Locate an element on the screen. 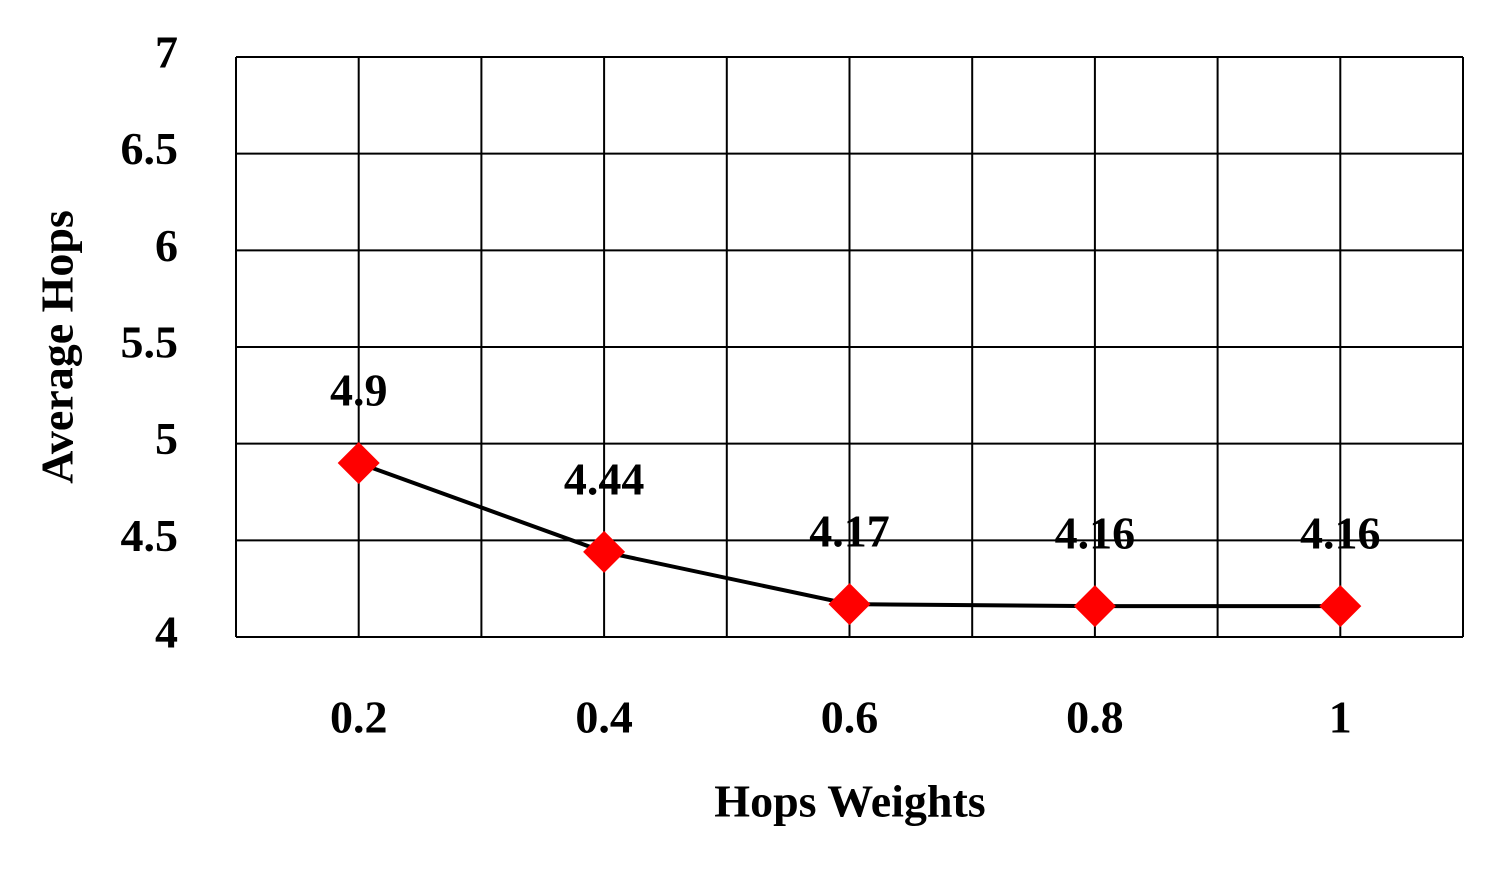 Image resolution: width=1499 pixels, height=873 pixels. y-tick-label: 4.5 is located at coordinates (150, 535).